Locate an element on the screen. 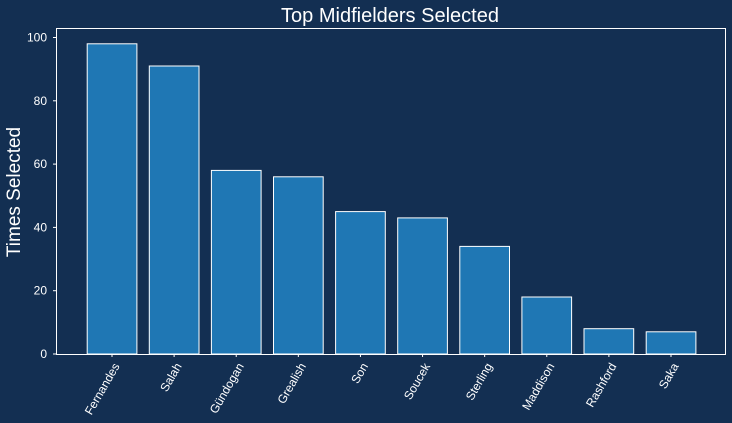 The height and width of the screenshot is (423, 732). y-tick-label: 0 is located at coordinates (43, 354).